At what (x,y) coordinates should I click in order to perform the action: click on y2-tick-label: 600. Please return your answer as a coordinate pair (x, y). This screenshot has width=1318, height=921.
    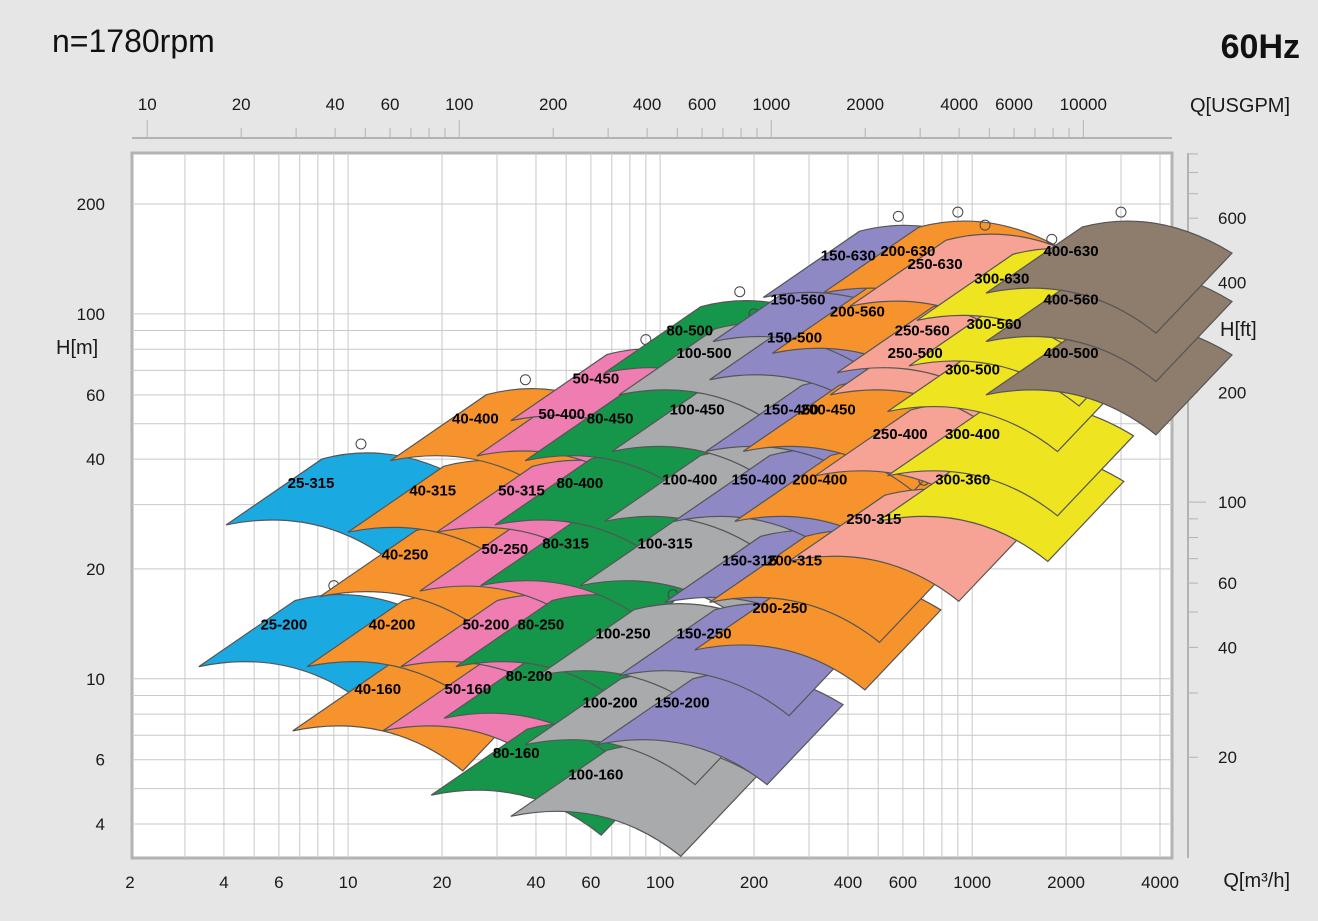
    Looking at the image, I should click on (1232, 218).